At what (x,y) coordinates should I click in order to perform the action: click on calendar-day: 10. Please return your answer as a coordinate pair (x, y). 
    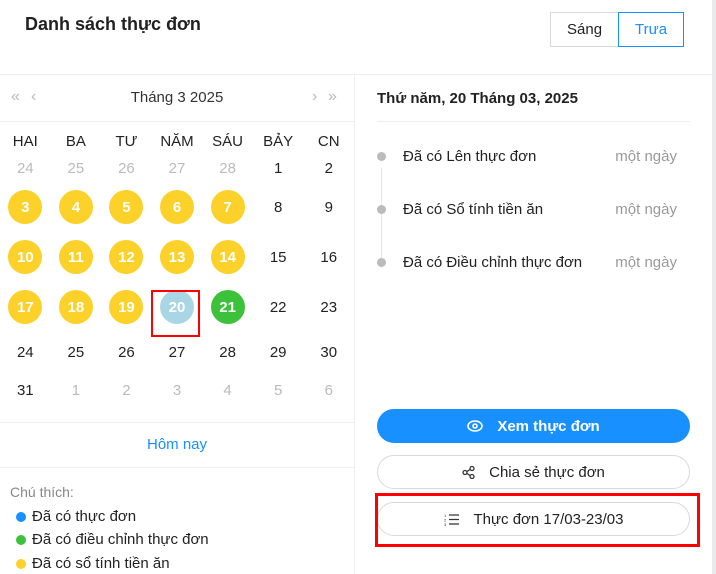
    Looking at the image, I should click on (25, 257).